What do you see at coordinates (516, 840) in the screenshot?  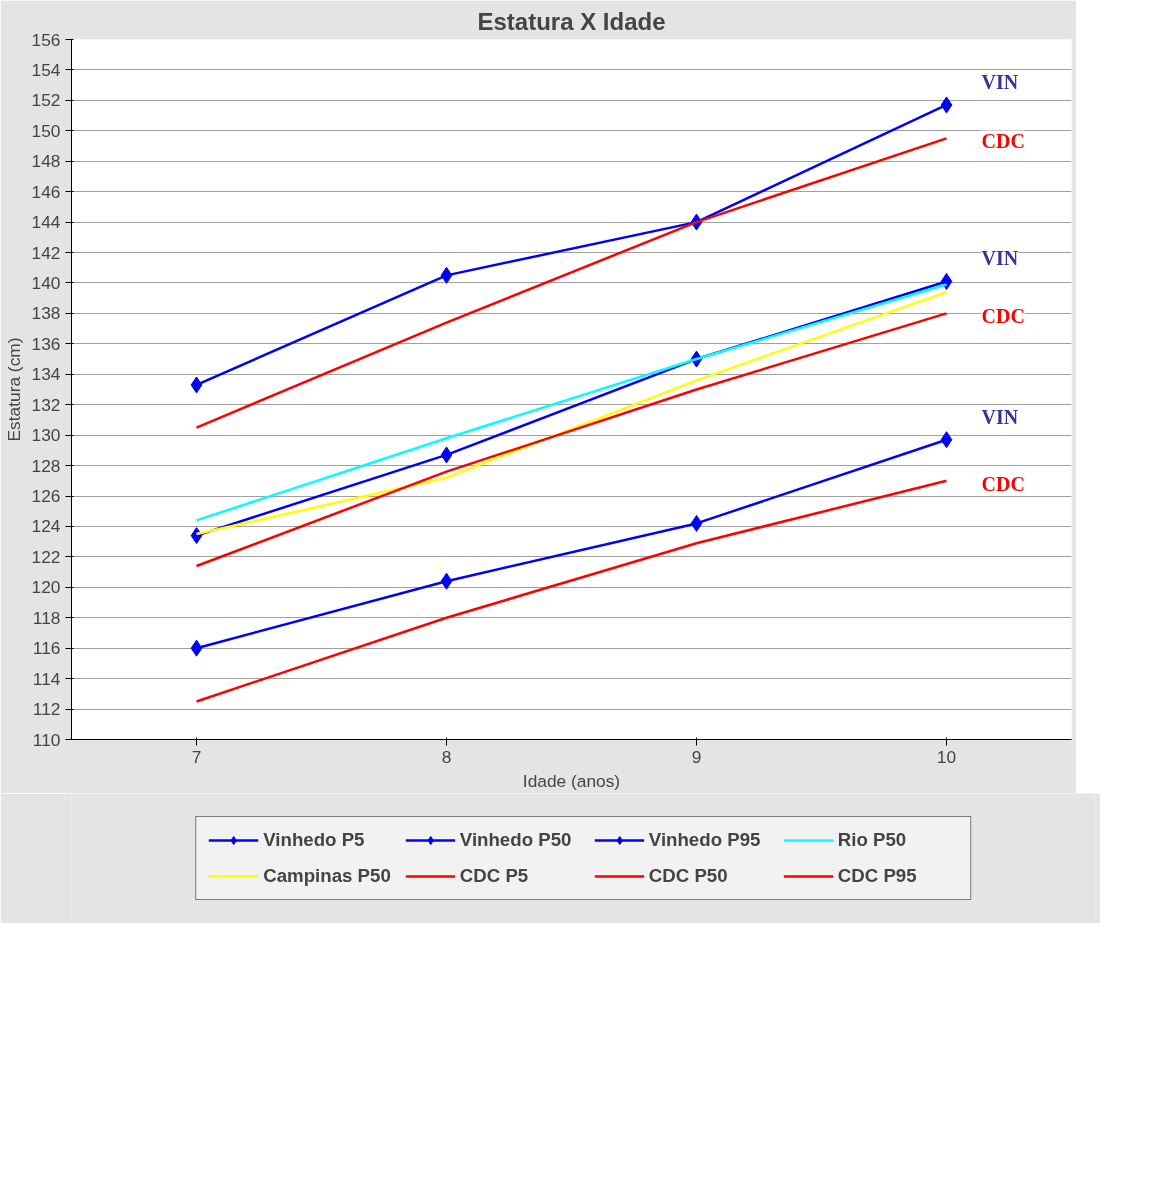 I see `legend-label: Vinhedo P50` at bounding box center [516, 840].